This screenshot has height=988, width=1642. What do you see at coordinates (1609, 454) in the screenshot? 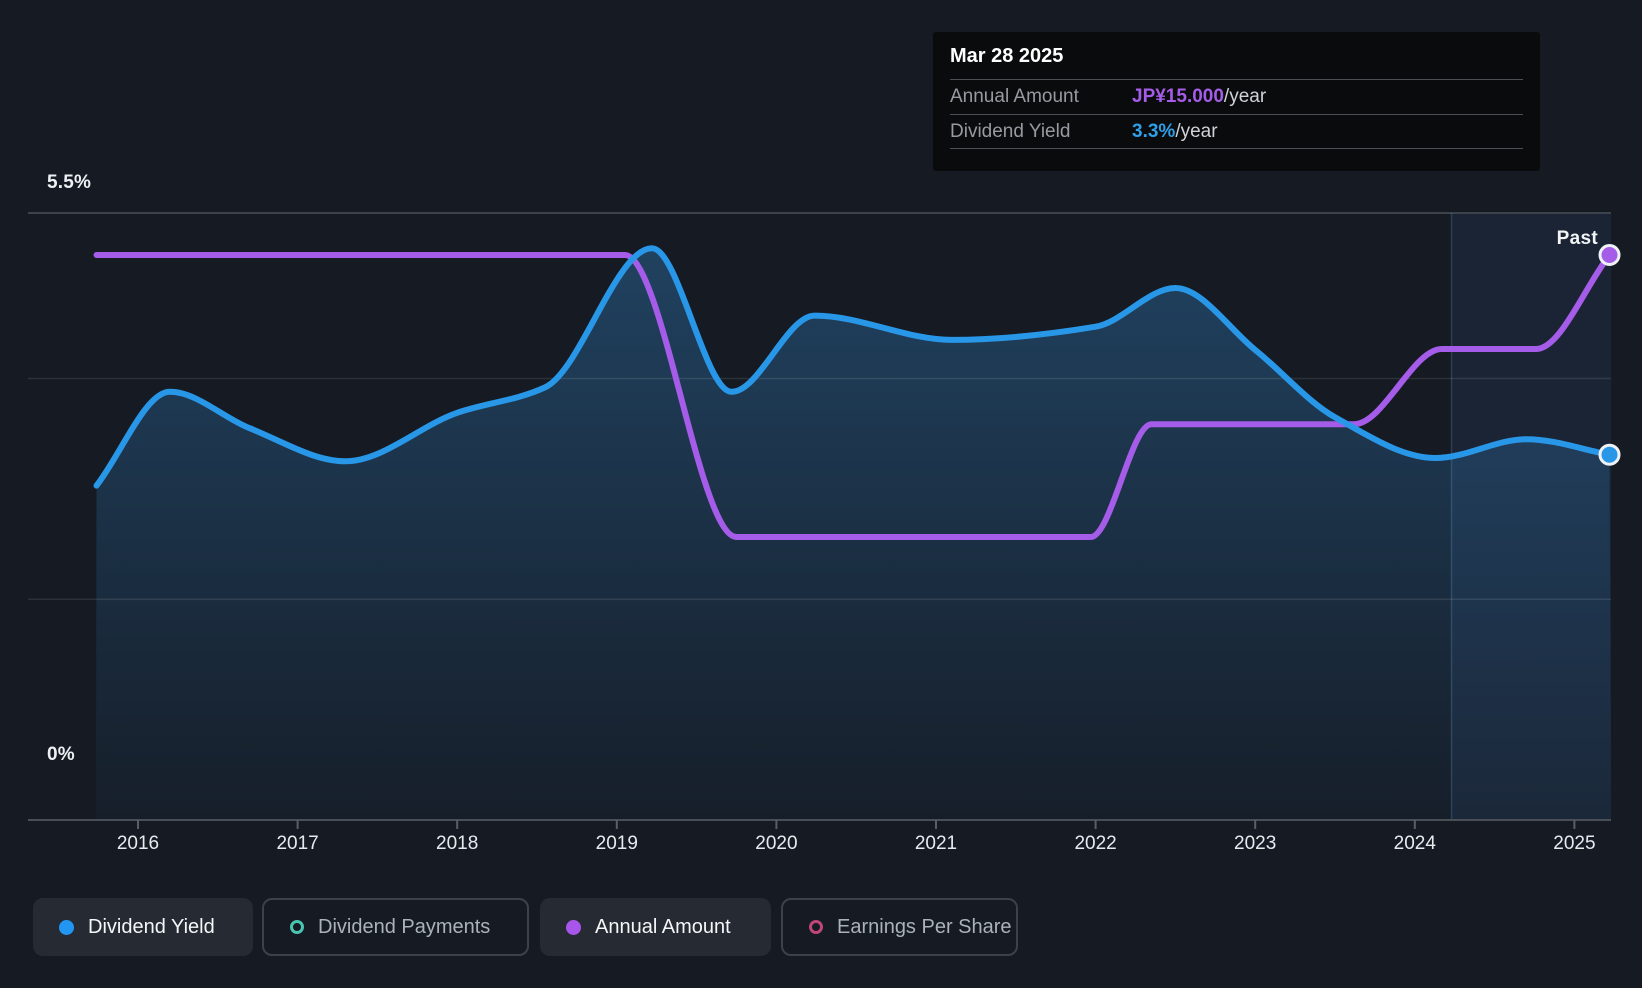
I see `dividend-yield-end-marker` at bounding box center [1609, 454].